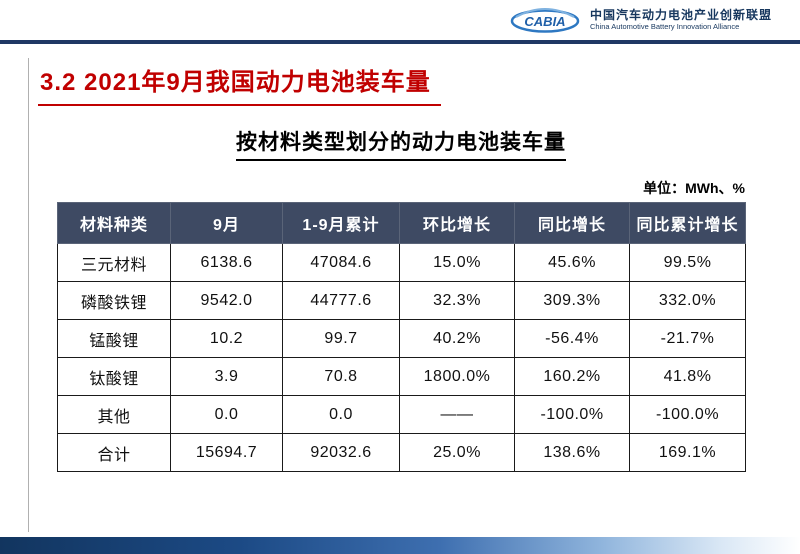 The image size is (800, 554). What do you see at coordinates (341, 262) in the screenshot?
I see `table-cell: 47084.6` at bounding box center [341, 262].